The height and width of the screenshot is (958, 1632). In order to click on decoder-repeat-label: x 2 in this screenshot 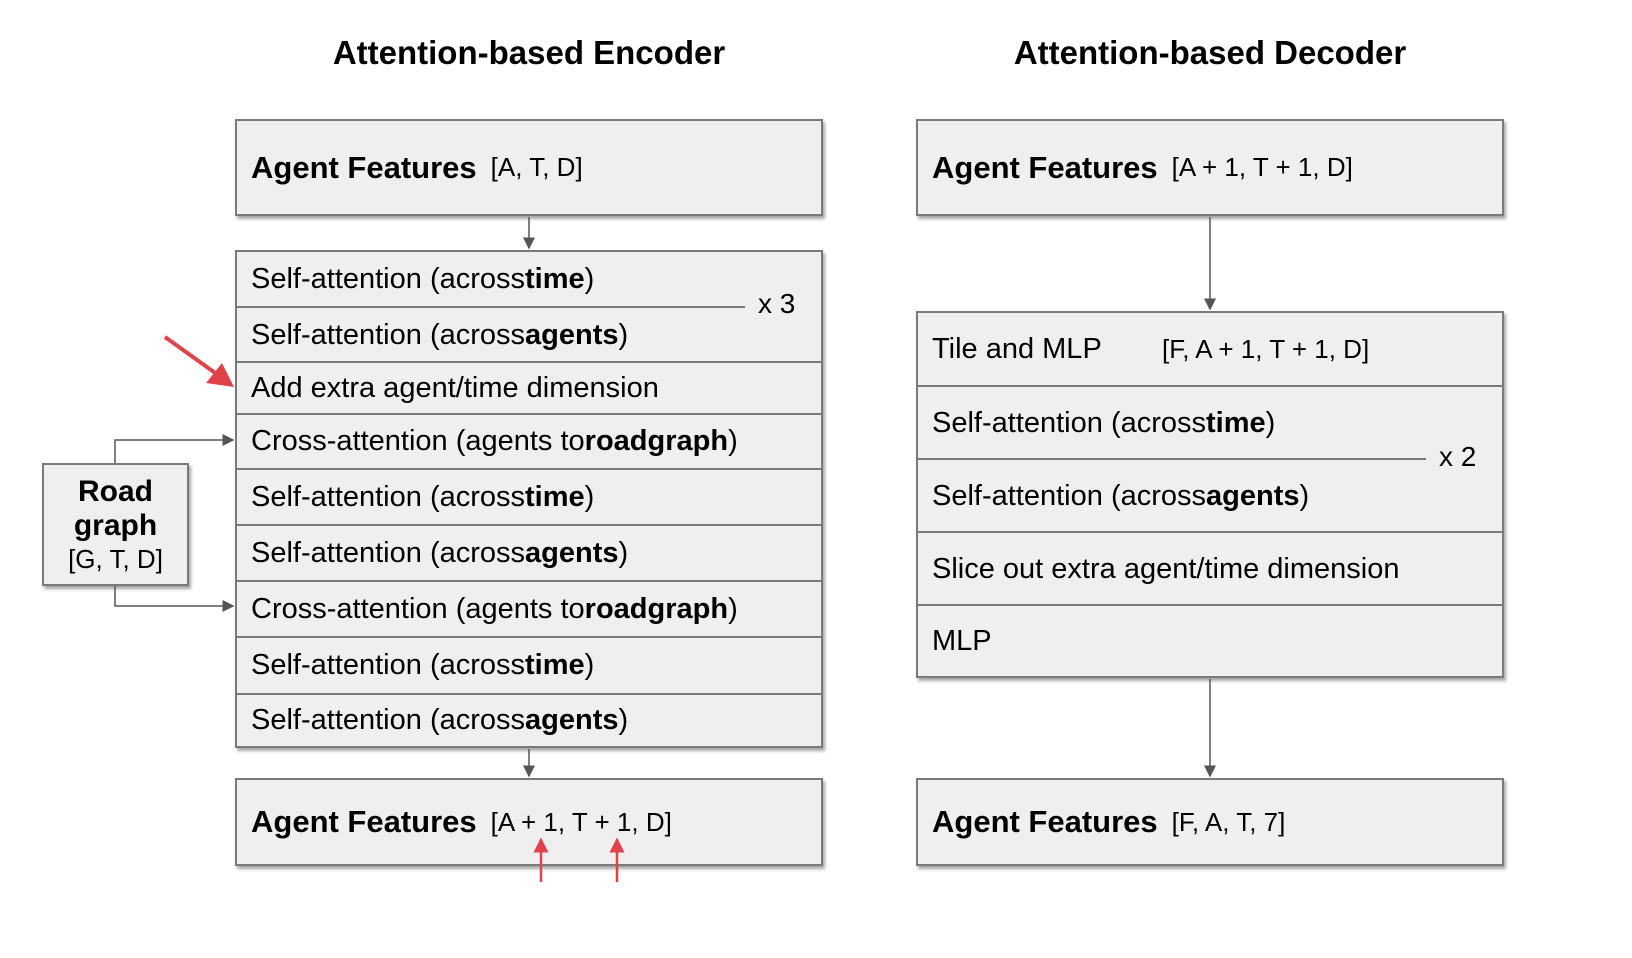, I will do `click(1458, 456)`.